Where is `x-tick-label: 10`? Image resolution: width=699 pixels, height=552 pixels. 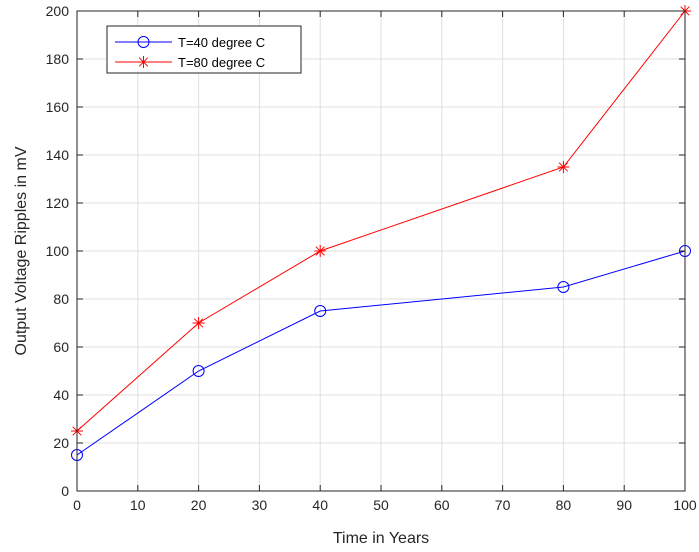 x-tick-label: 10 is located at coordinates (138, 505).